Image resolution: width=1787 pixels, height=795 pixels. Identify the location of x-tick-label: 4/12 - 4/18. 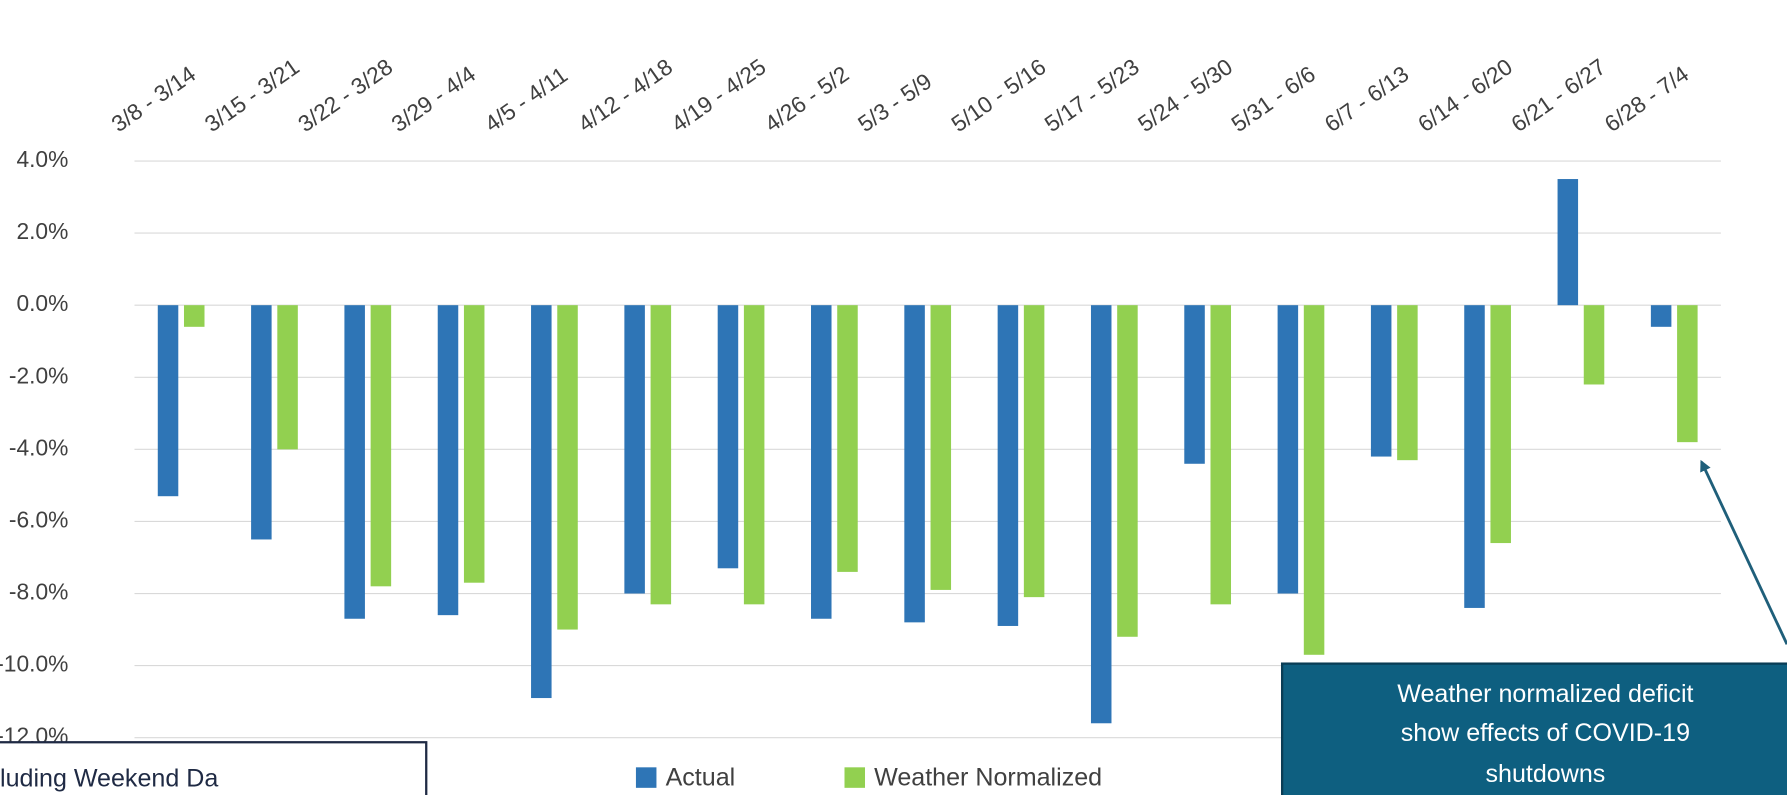
(625, 95).